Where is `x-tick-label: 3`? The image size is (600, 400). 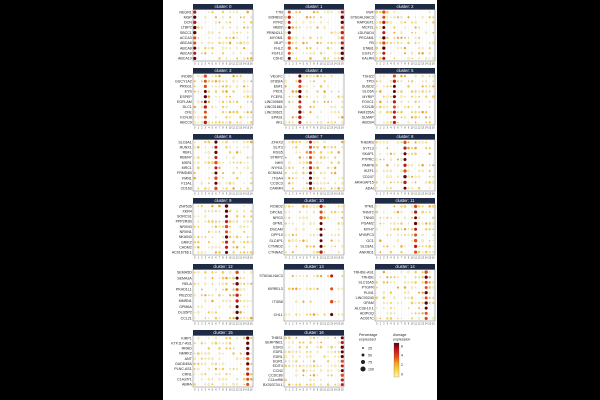 x-tick-label: 3 is located at coordinates (297, 257).